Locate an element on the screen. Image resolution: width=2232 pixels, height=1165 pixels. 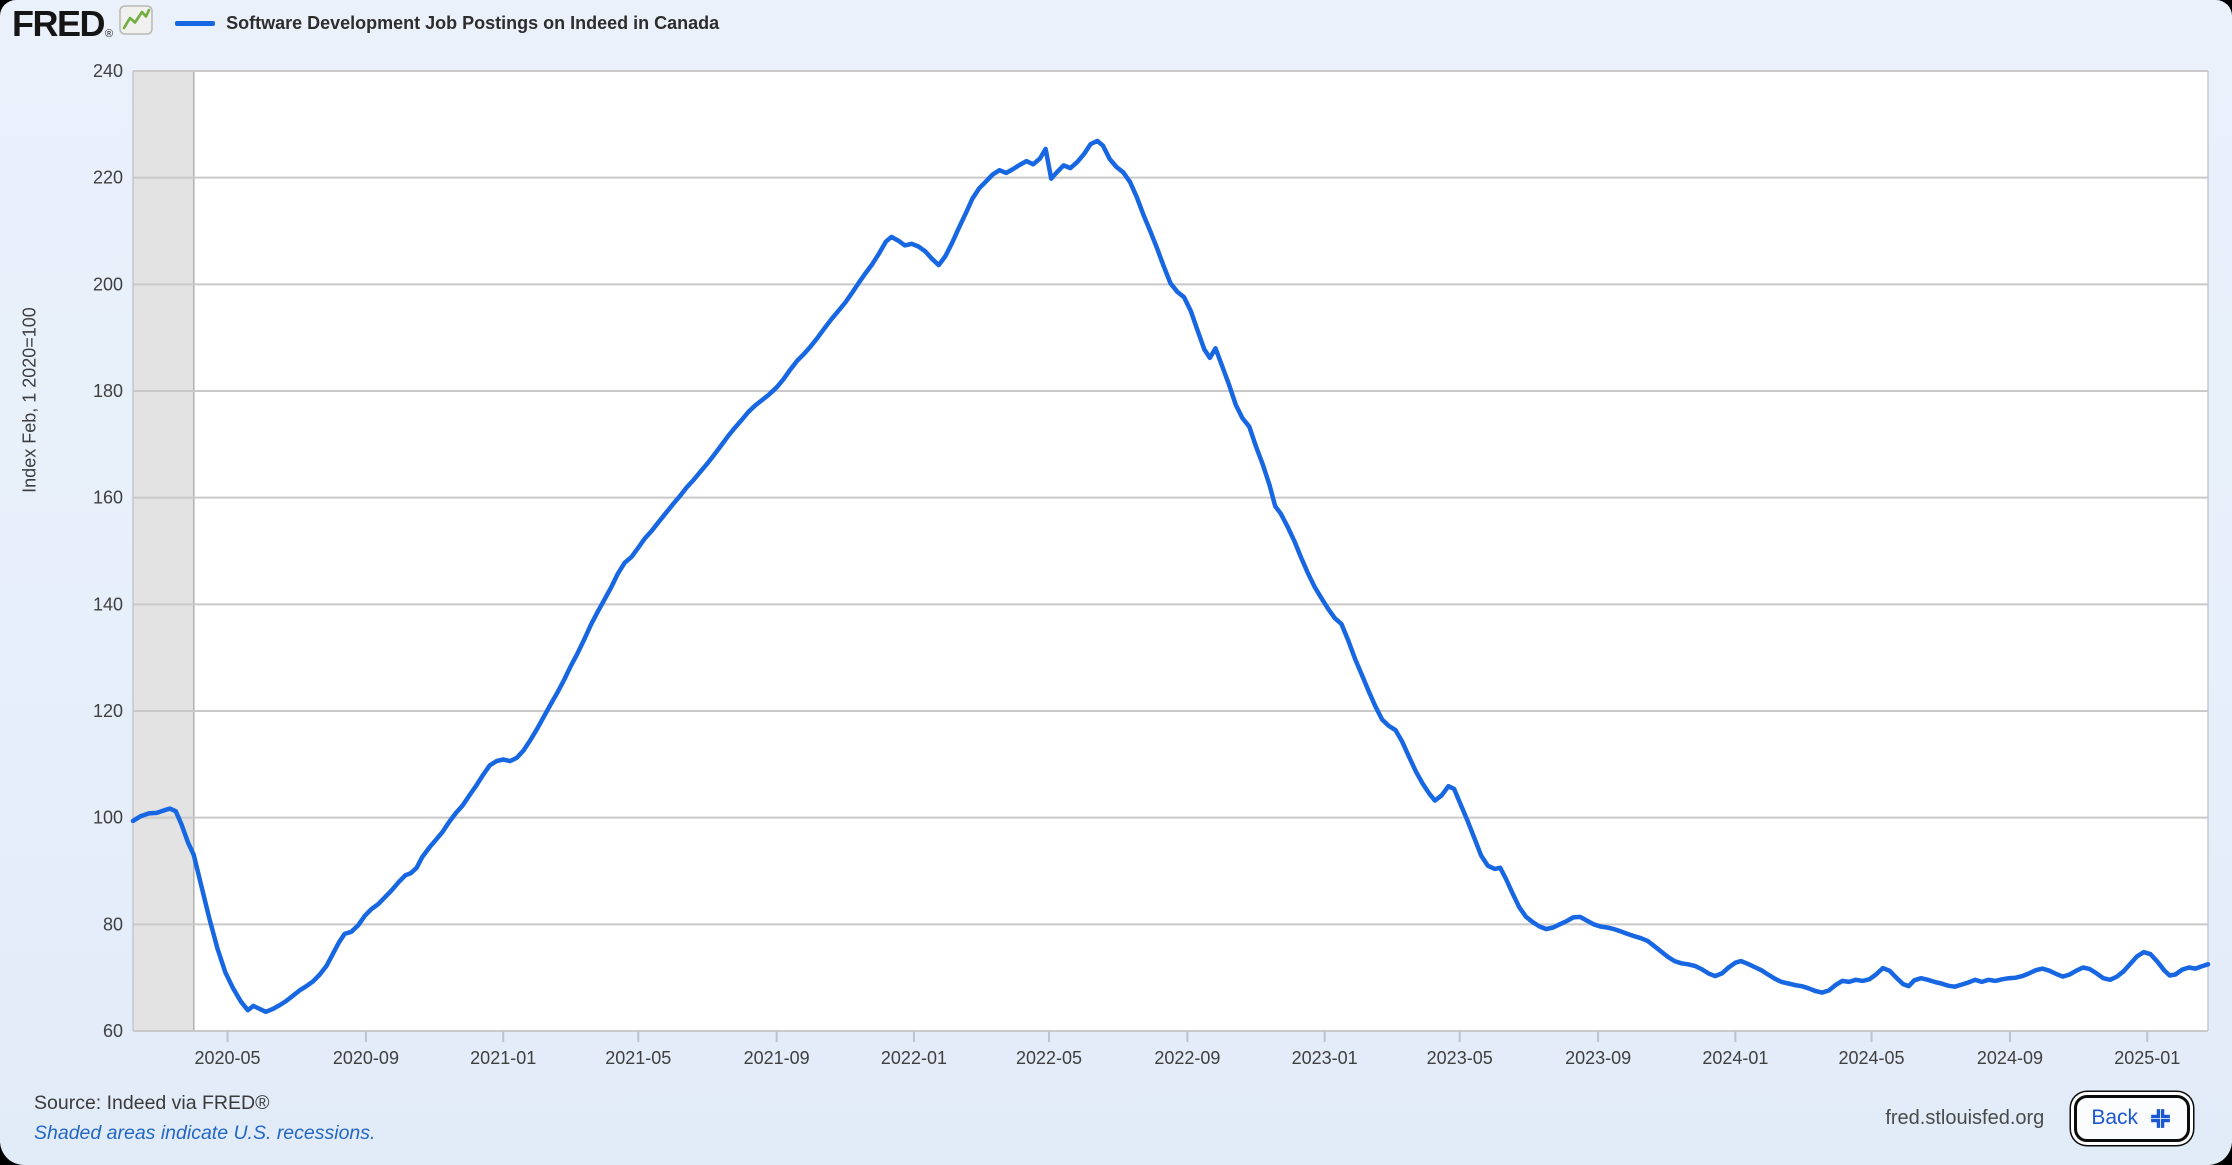
svg-text: 200 is located at coordinates (108, 284).